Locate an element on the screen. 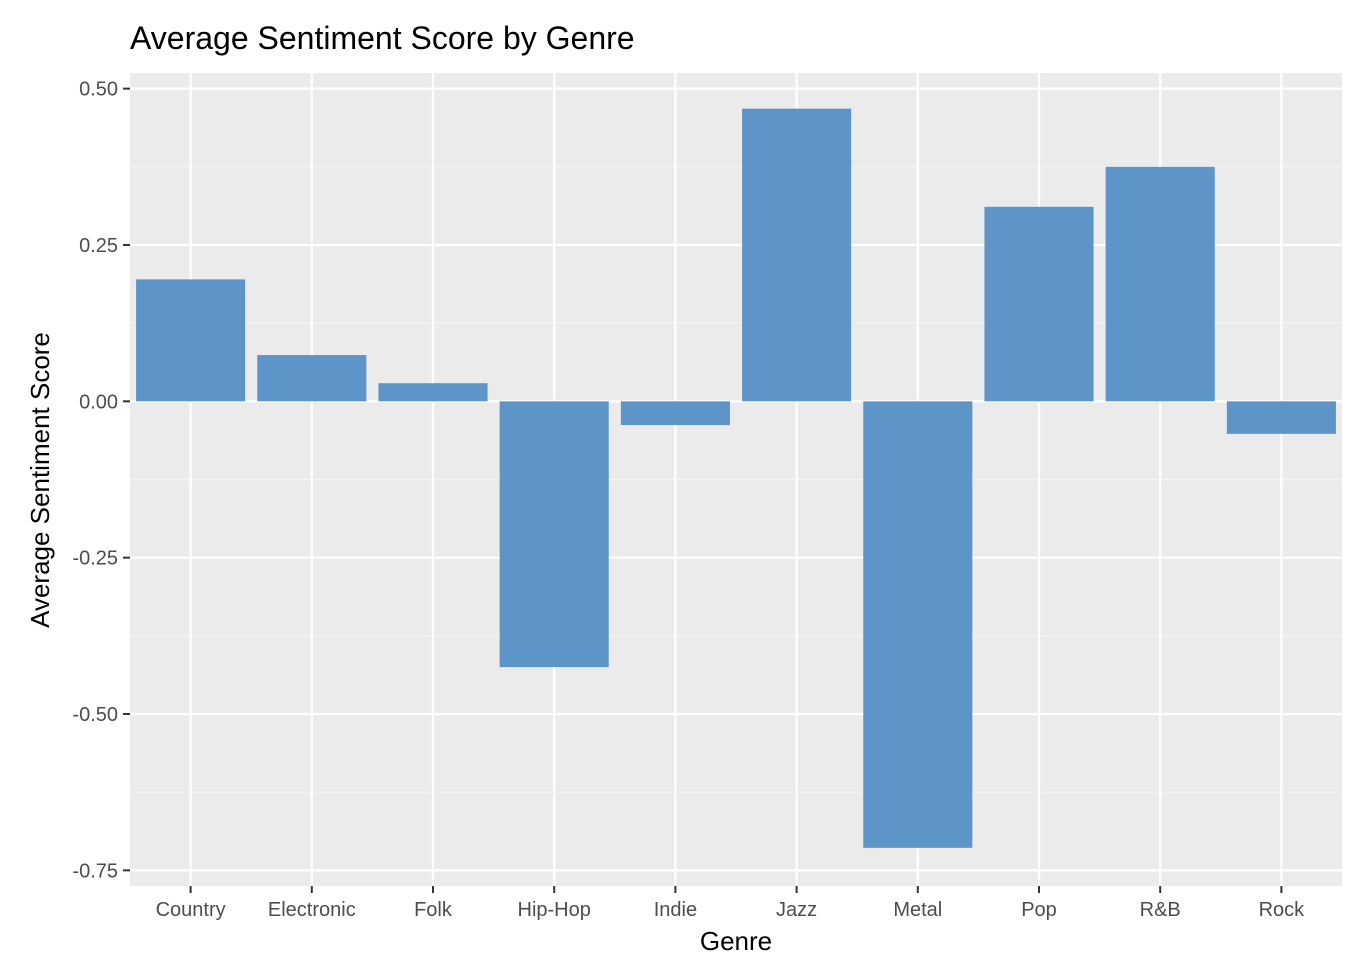 The image size is (1350, 958). y-tick-label: -0.50 is located at coordinates (95, 715).